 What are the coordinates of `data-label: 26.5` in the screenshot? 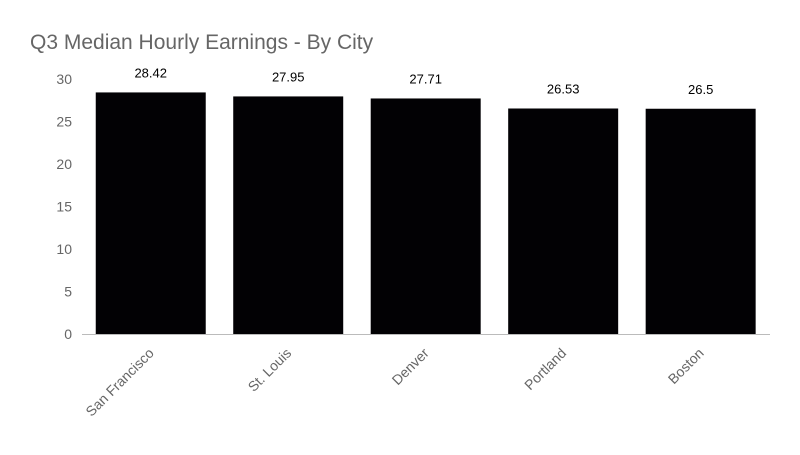 It's located at (700, 89).